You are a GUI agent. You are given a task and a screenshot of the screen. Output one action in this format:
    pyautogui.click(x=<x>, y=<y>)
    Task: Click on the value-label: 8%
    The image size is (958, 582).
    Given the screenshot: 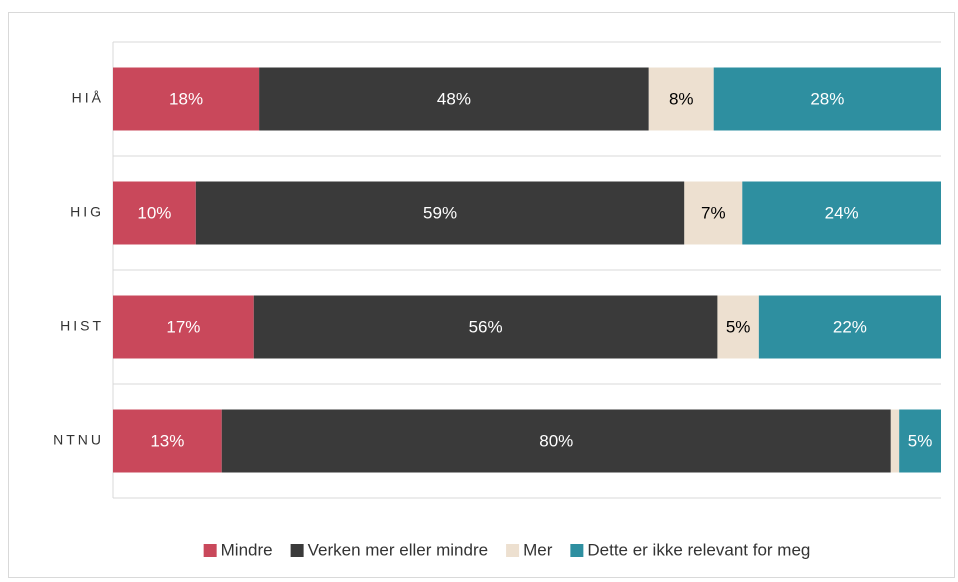 What is the action you would take?
    pyautogui.click(x=681, y=98)
    